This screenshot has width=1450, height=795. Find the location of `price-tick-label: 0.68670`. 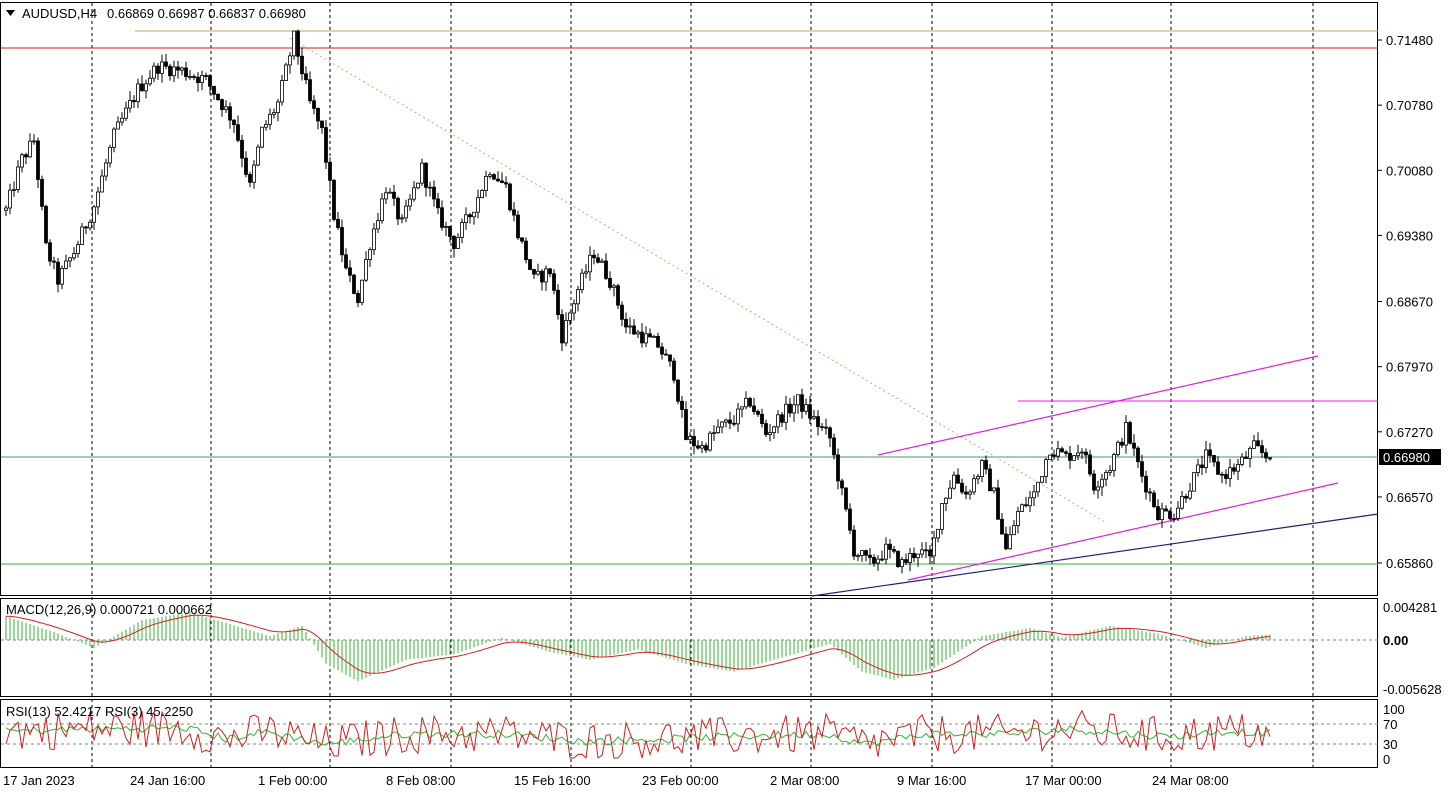

price-tick-label: 0.68670 is located at coordinates (1409, 302).